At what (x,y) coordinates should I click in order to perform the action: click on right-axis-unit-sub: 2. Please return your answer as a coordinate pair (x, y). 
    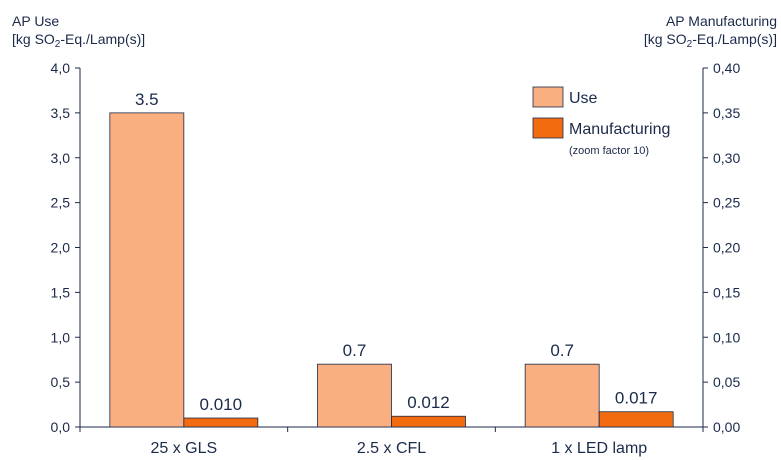
    Looking at the image, I should click on (689, 44).